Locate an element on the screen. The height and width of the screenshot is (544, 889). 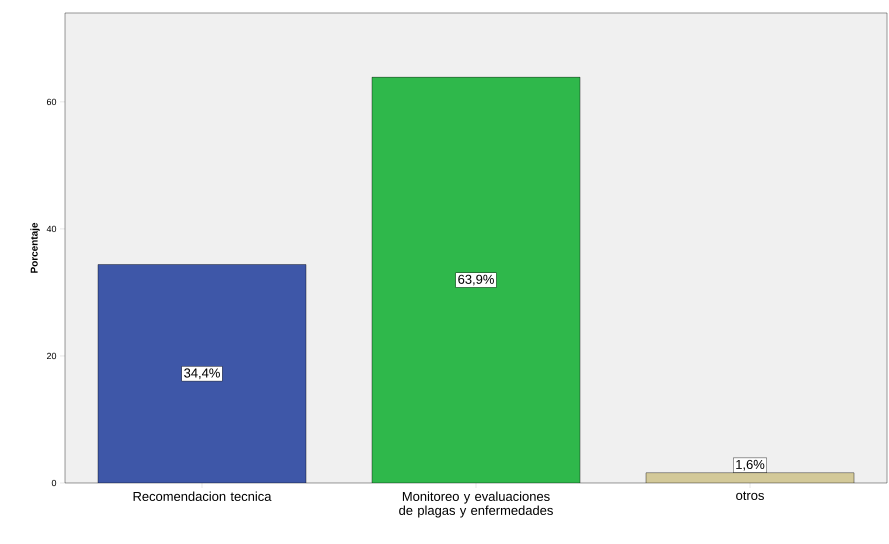
y-tick-label: 40 is located at coordinates (51, 229).